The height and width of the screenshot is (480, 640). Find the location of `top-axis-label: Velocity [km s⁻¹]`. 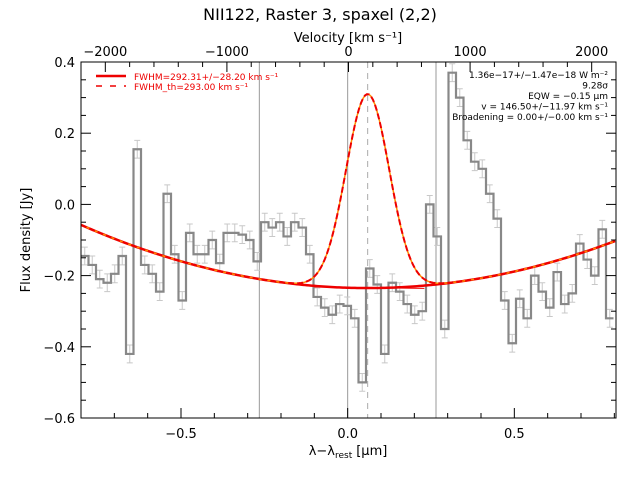

top-axis-label: Velocity [km s⁻¹] is located at coordinates (348, 38).